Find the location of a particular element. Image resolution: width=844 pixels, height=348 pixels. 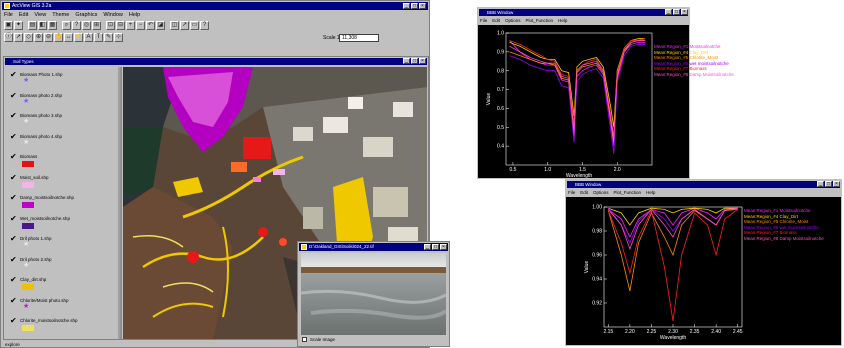

zoom-full-icon: ⊞ is located at coordinates (96, 25).